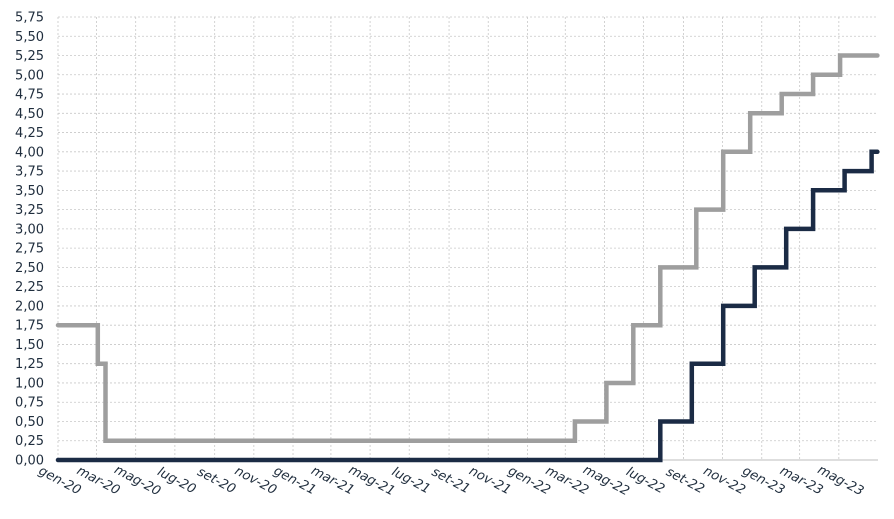 This screenshot has width=894, height=519. I want to click on y-tick-label: 5,25, so click(29, 56).